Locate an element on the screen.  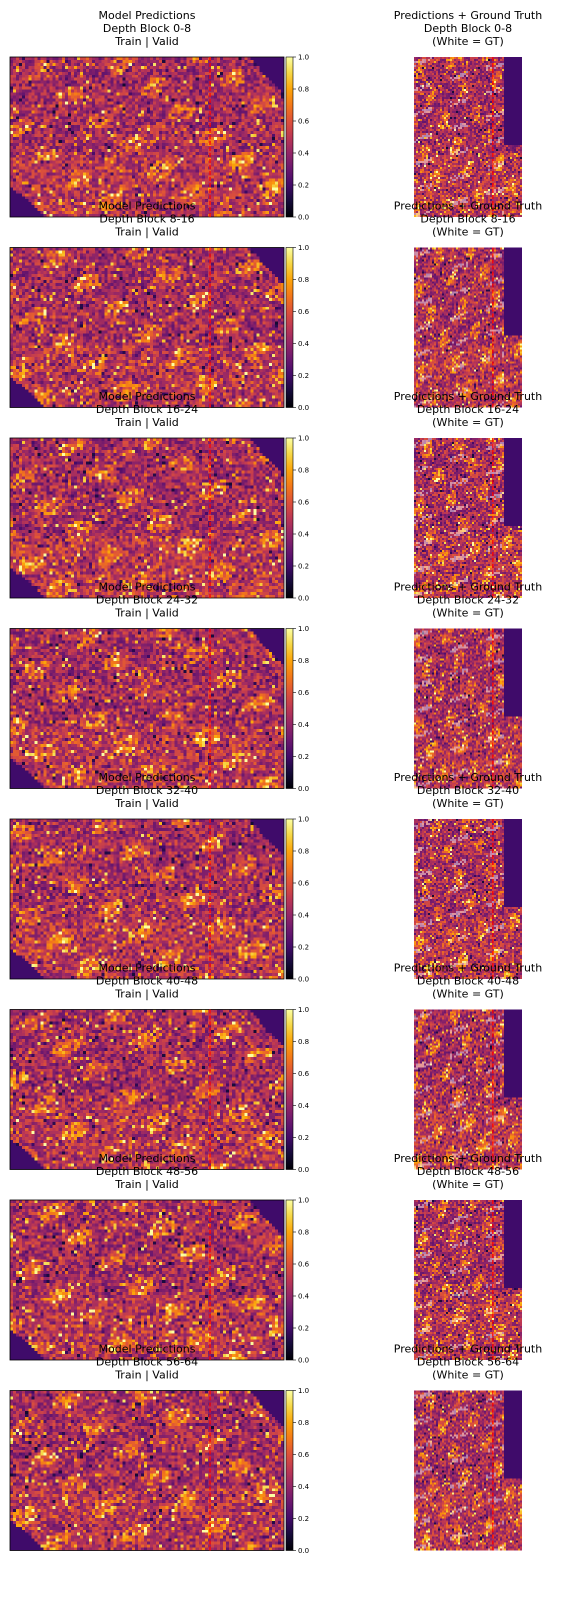
title-line: Depth Block 16-24 is located at coordinates (147, 409).